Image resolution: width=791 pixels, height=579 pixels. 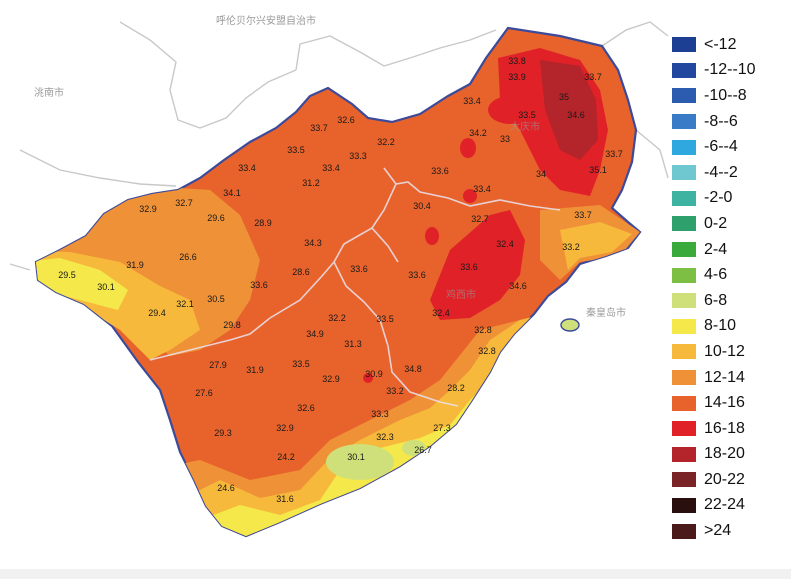 What do you see at coordinates (106, 287) in the screenshot?
I see `station-value-label: 30.1` at bounding box center [106, 287].